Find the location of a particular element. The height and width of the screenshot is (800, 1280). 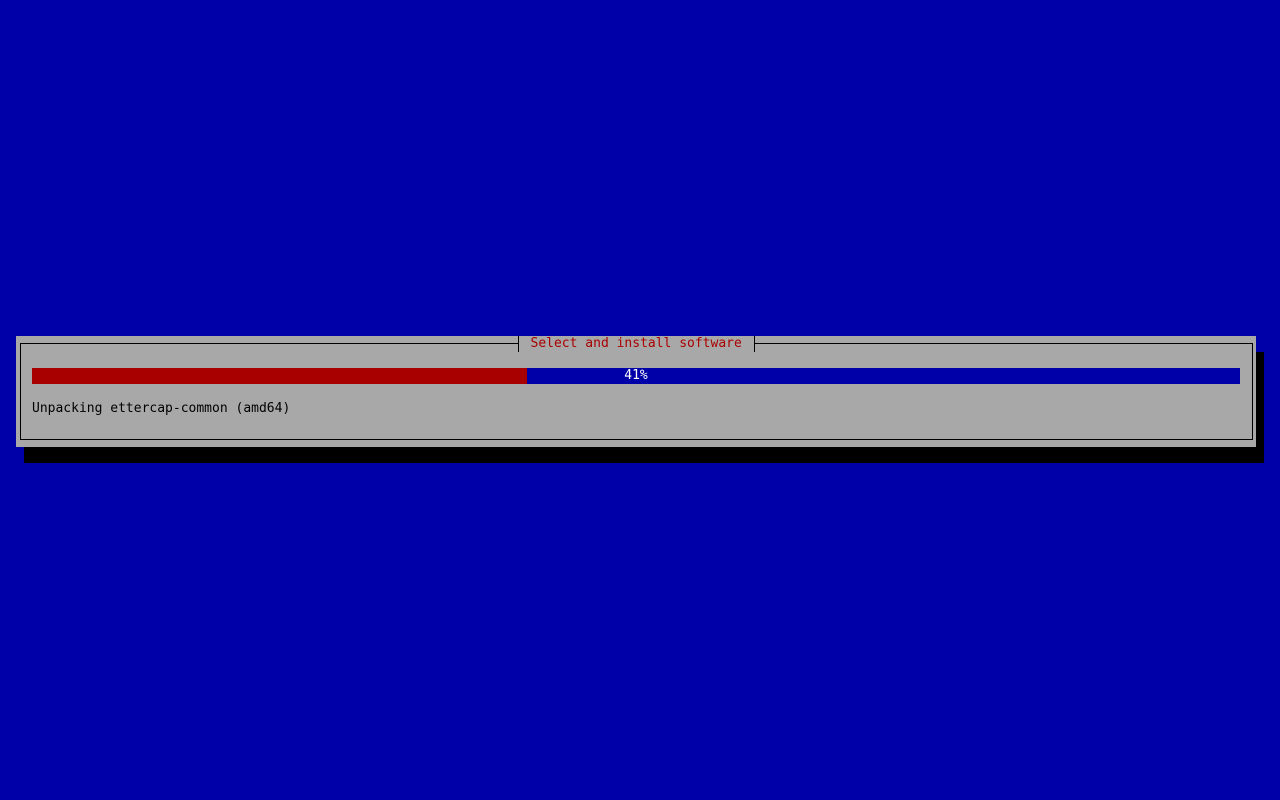

progress-bar: 41% is located at coordinates (636, 376).